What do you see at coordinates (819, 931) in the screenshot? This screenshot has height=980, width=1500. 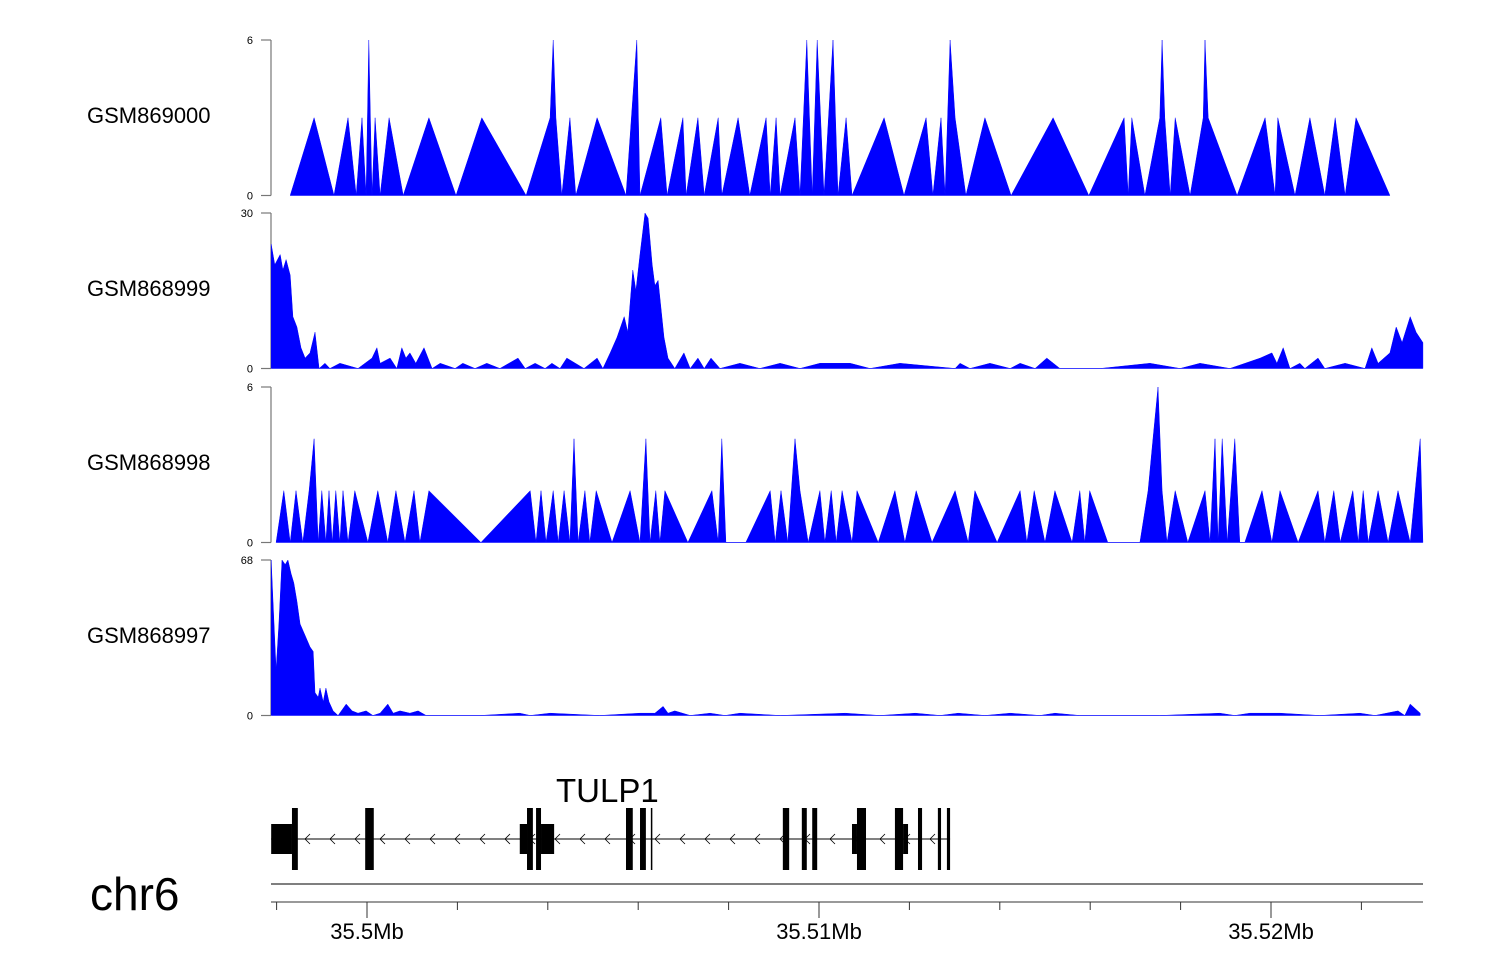 I see `x-tick-label: 35.51Mb` at bounding box center [819, 931].